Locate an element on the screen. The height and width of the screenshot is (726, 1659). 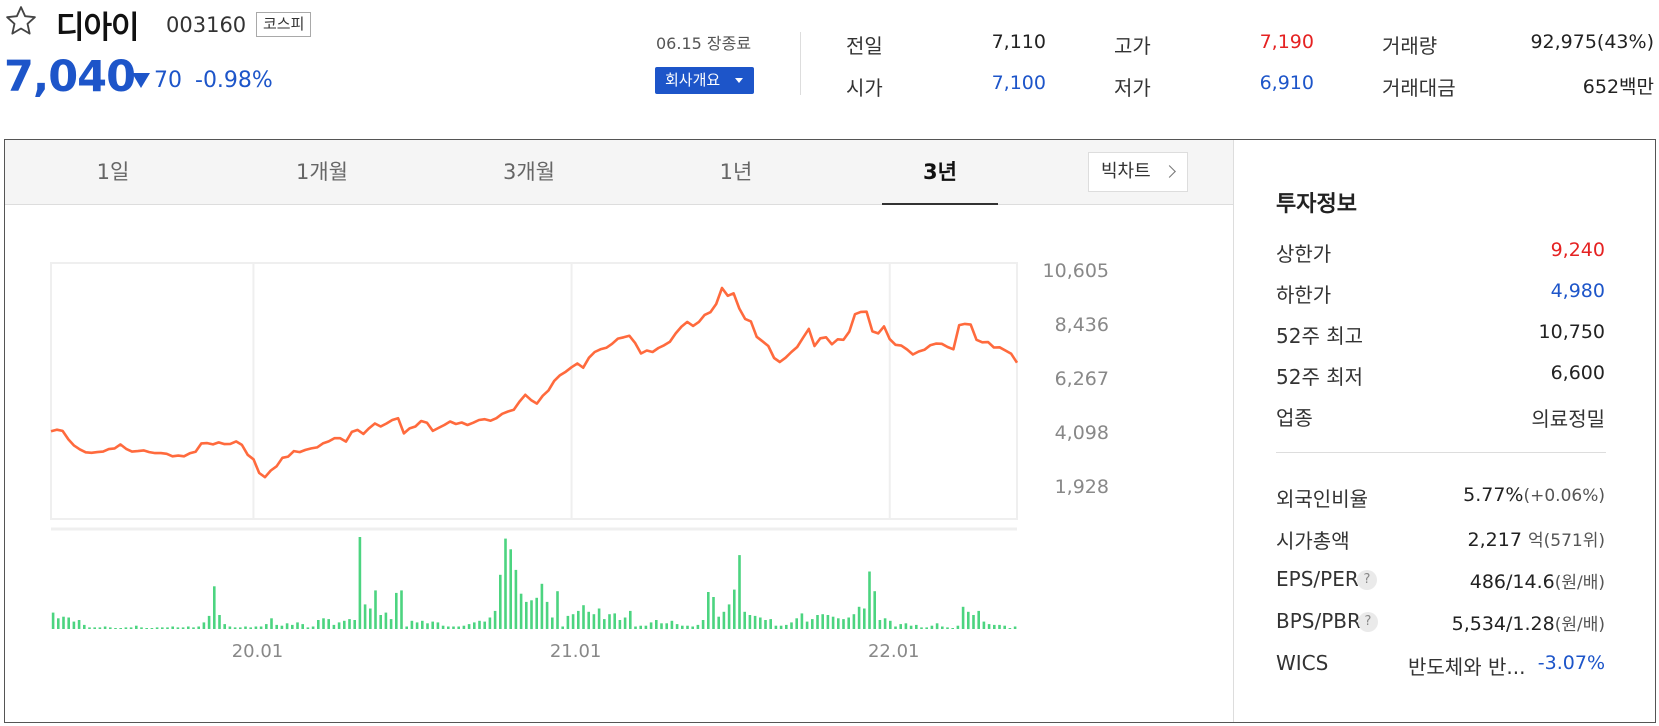
period-tabs: 1일 1개월 3개월 1년 3년 빅차트 is located at coordinates (619, 172).